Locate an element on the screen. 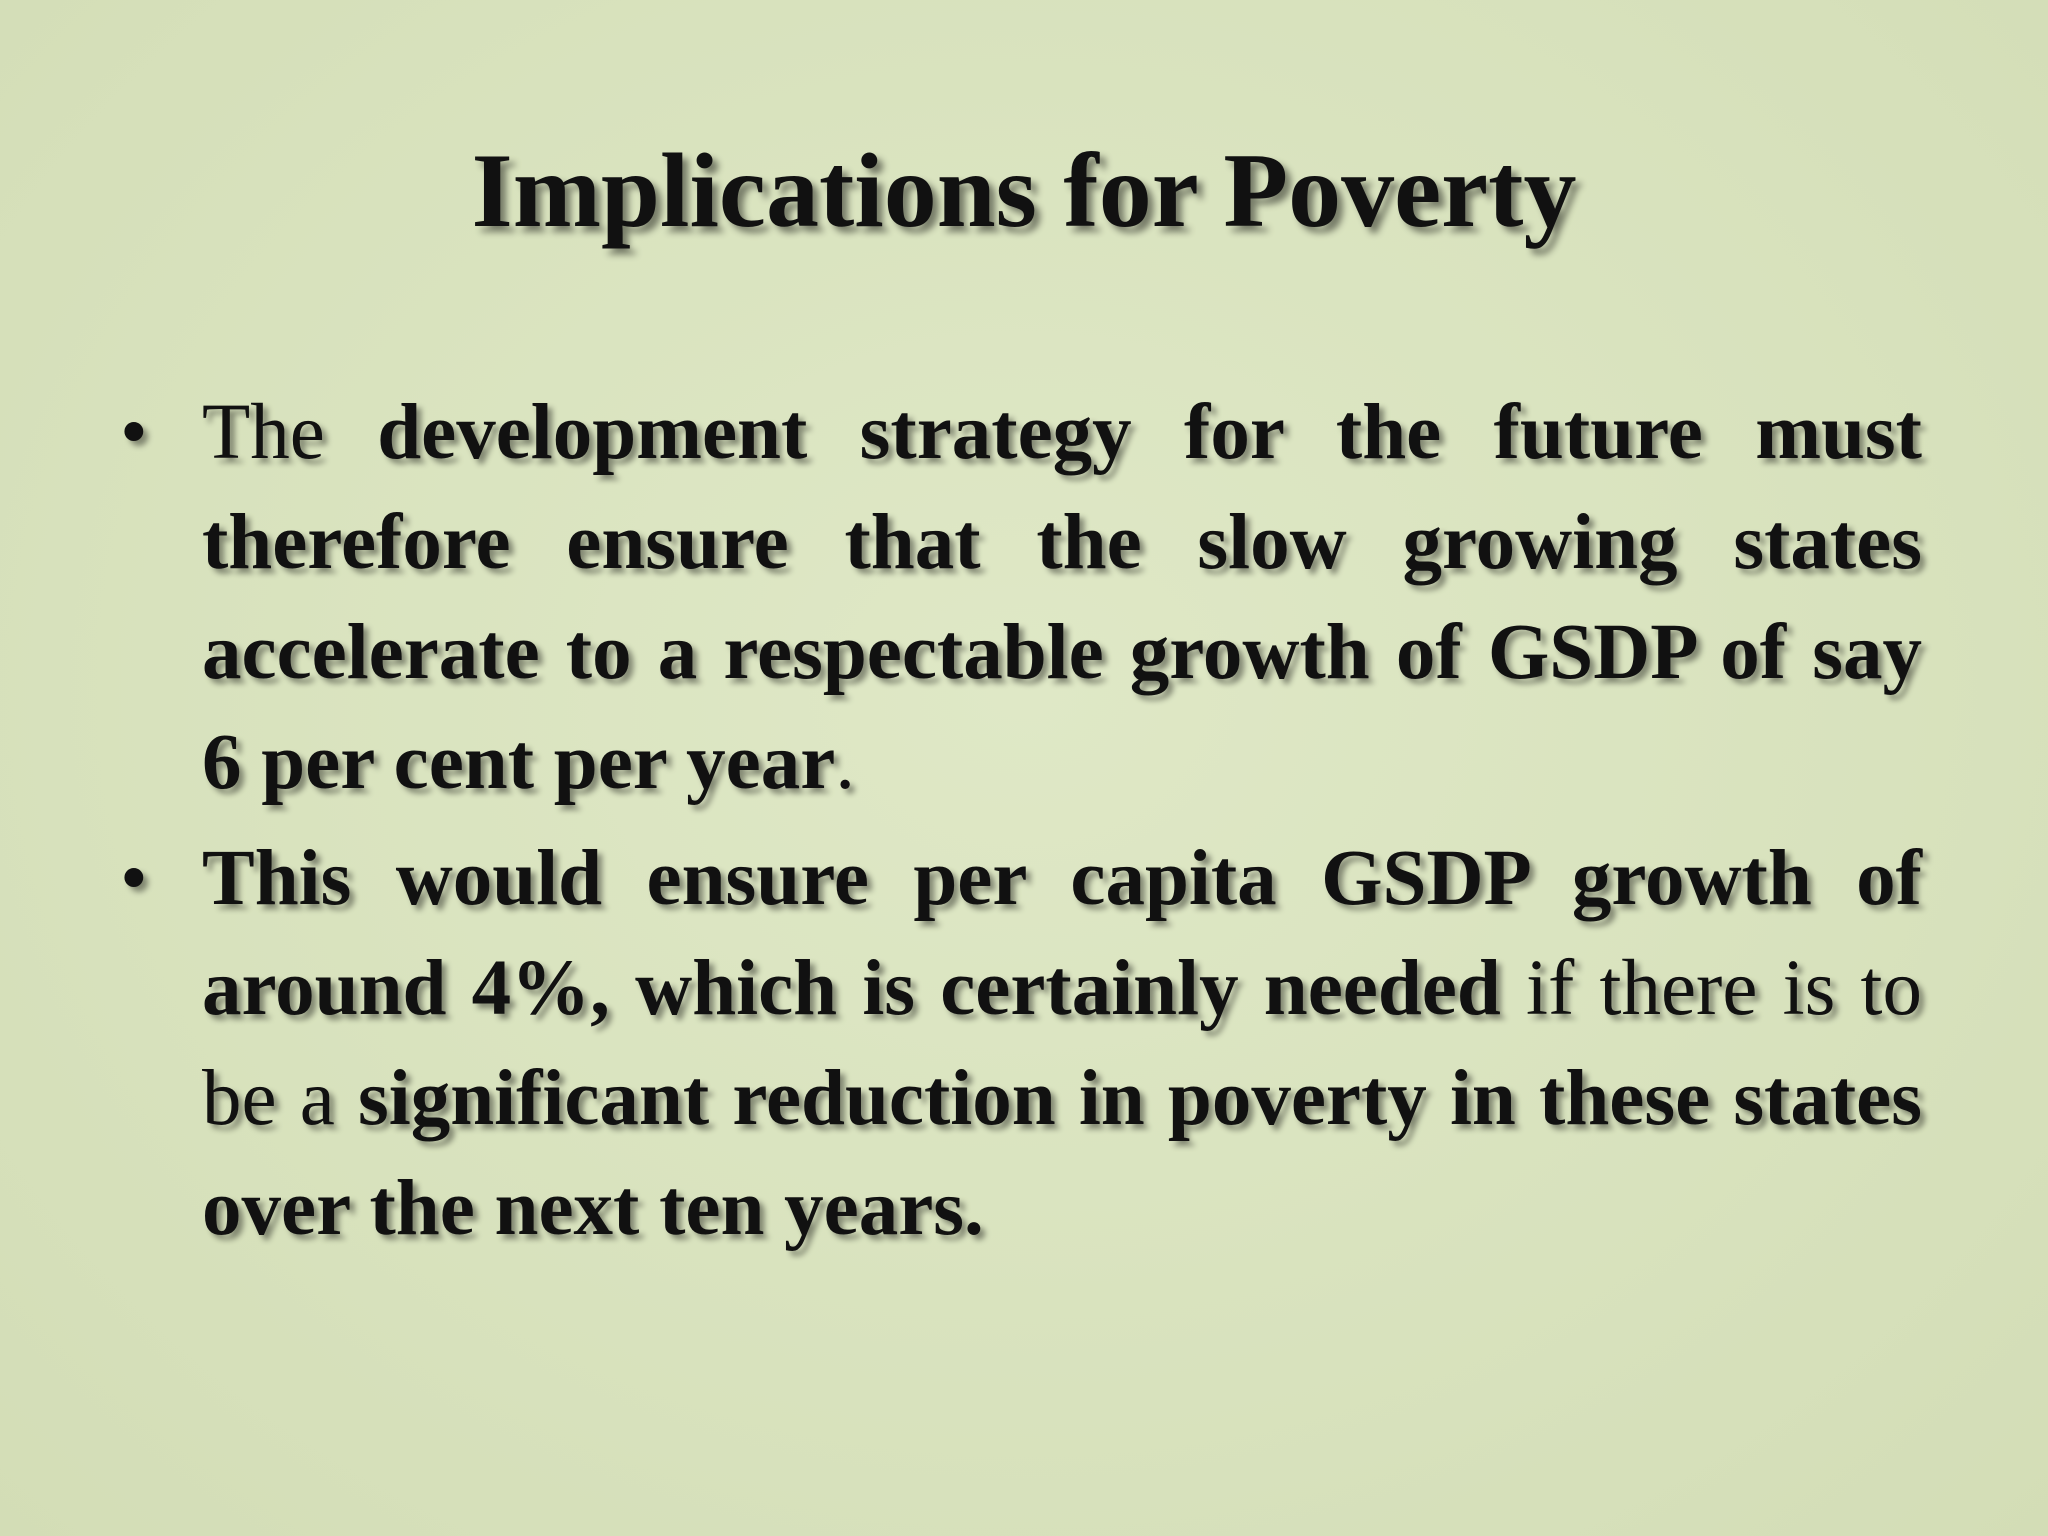 Image resolution: width=2048 pixels, height=1536 pixels. slide-title: Implications for Poverty is located at coordinates (1024, 190).